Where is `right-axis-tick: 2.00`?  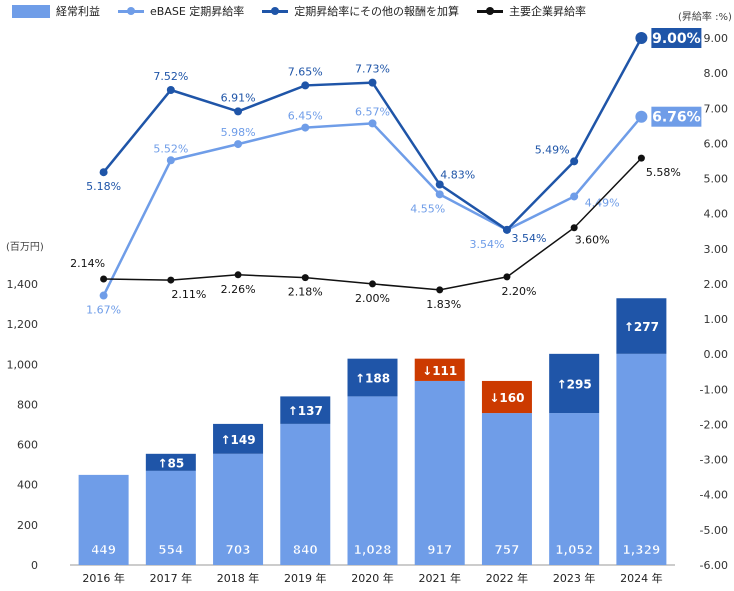 right-axis-tick: 2.00 is located at coordinates (716, 284).